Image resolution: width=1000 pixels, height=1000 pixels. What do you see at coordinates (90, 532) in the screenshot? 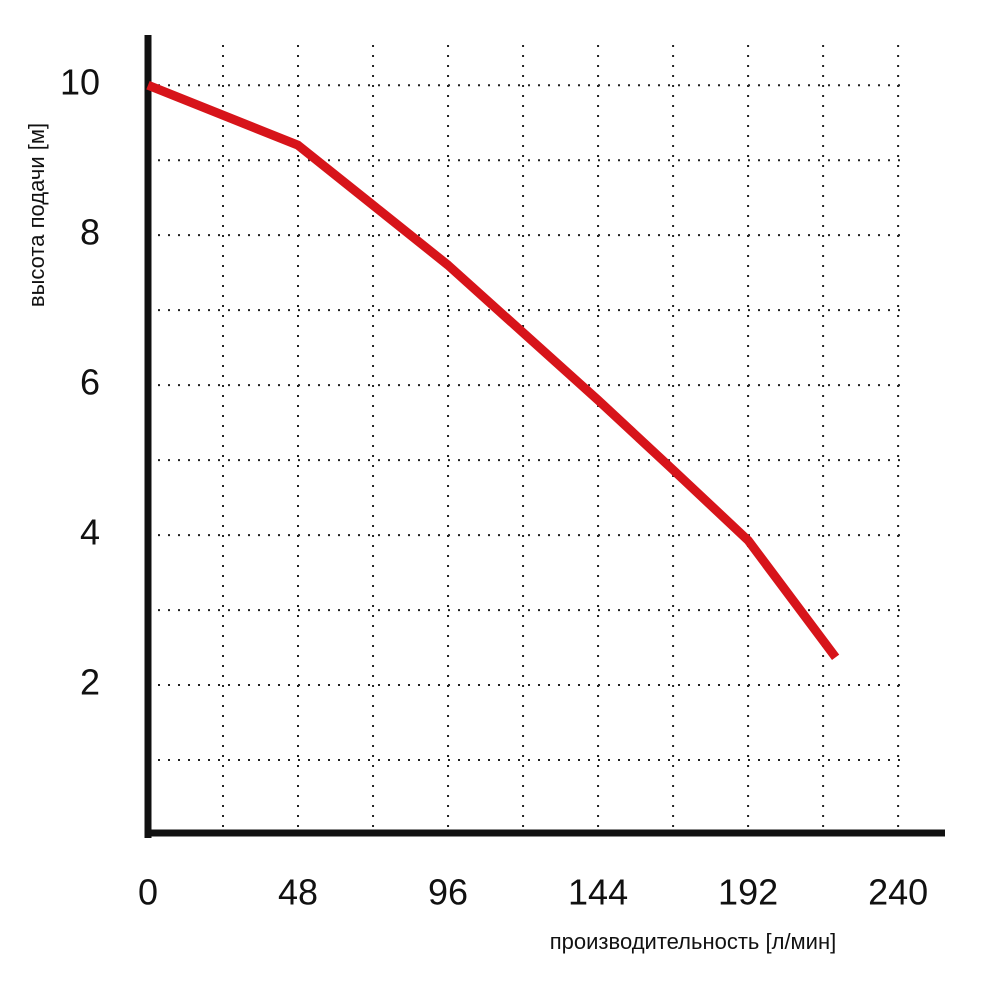
I see `y-tick-label: 4` at bounding box center [90, 532].